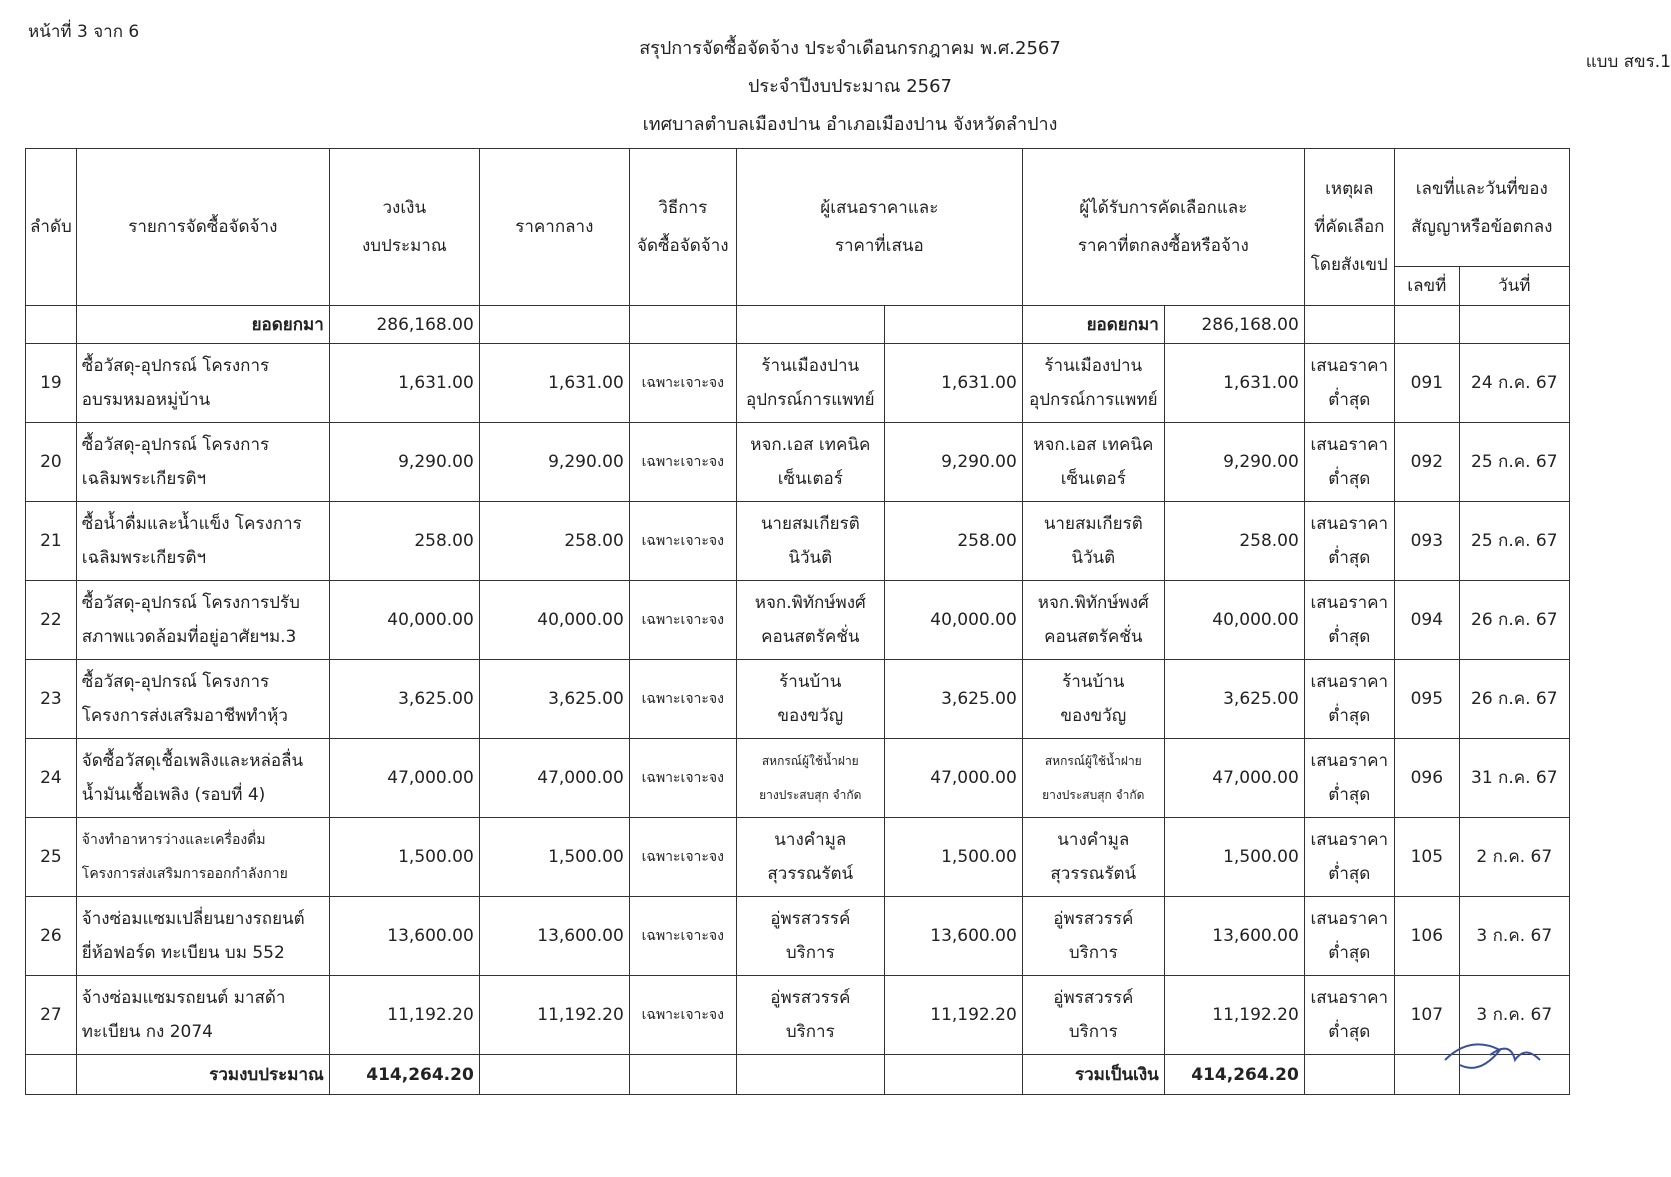 The height and width of the screenshot is (1177, 1671). I want to click on page-number: หน้าที่ 3 จาก 6, so click(84, 32).